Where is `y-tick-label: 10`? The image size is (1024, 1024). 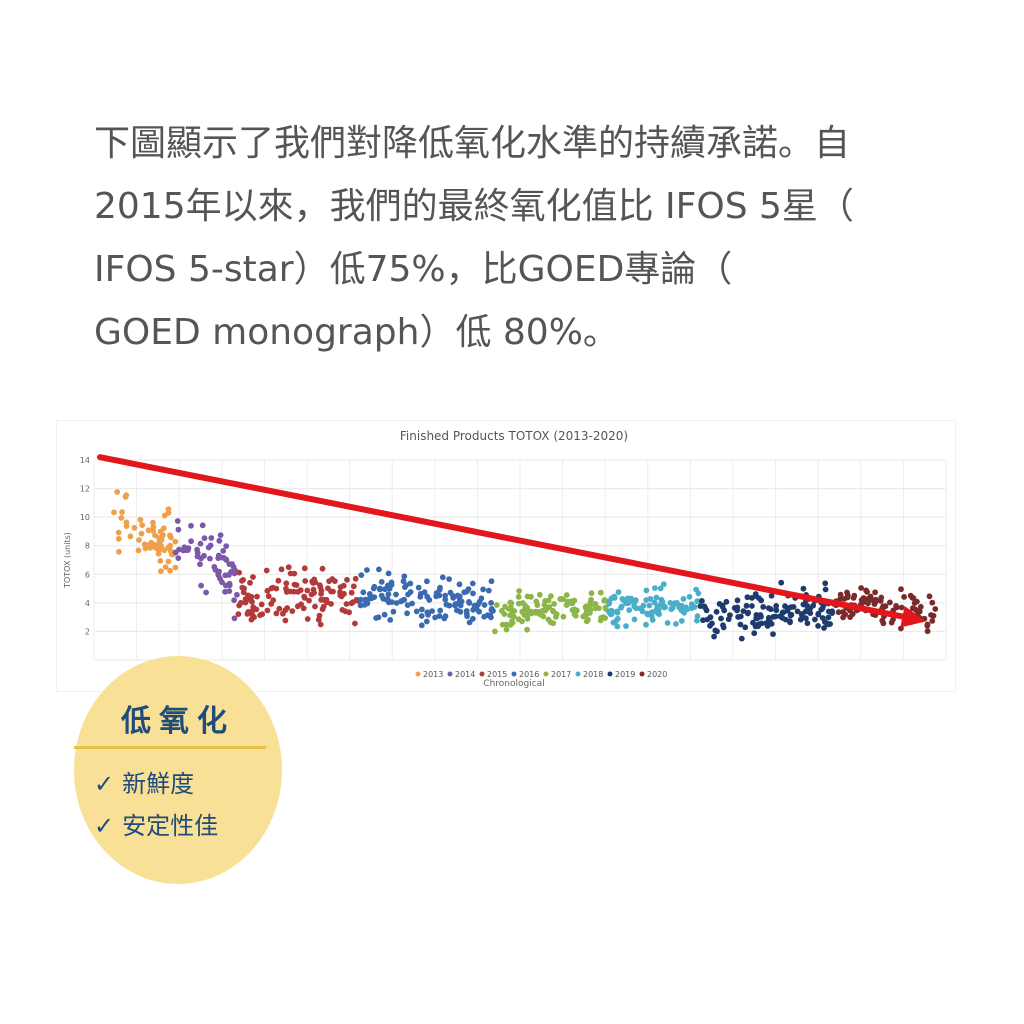
y-tick-label: 10 is located at coordinates (85, 517).